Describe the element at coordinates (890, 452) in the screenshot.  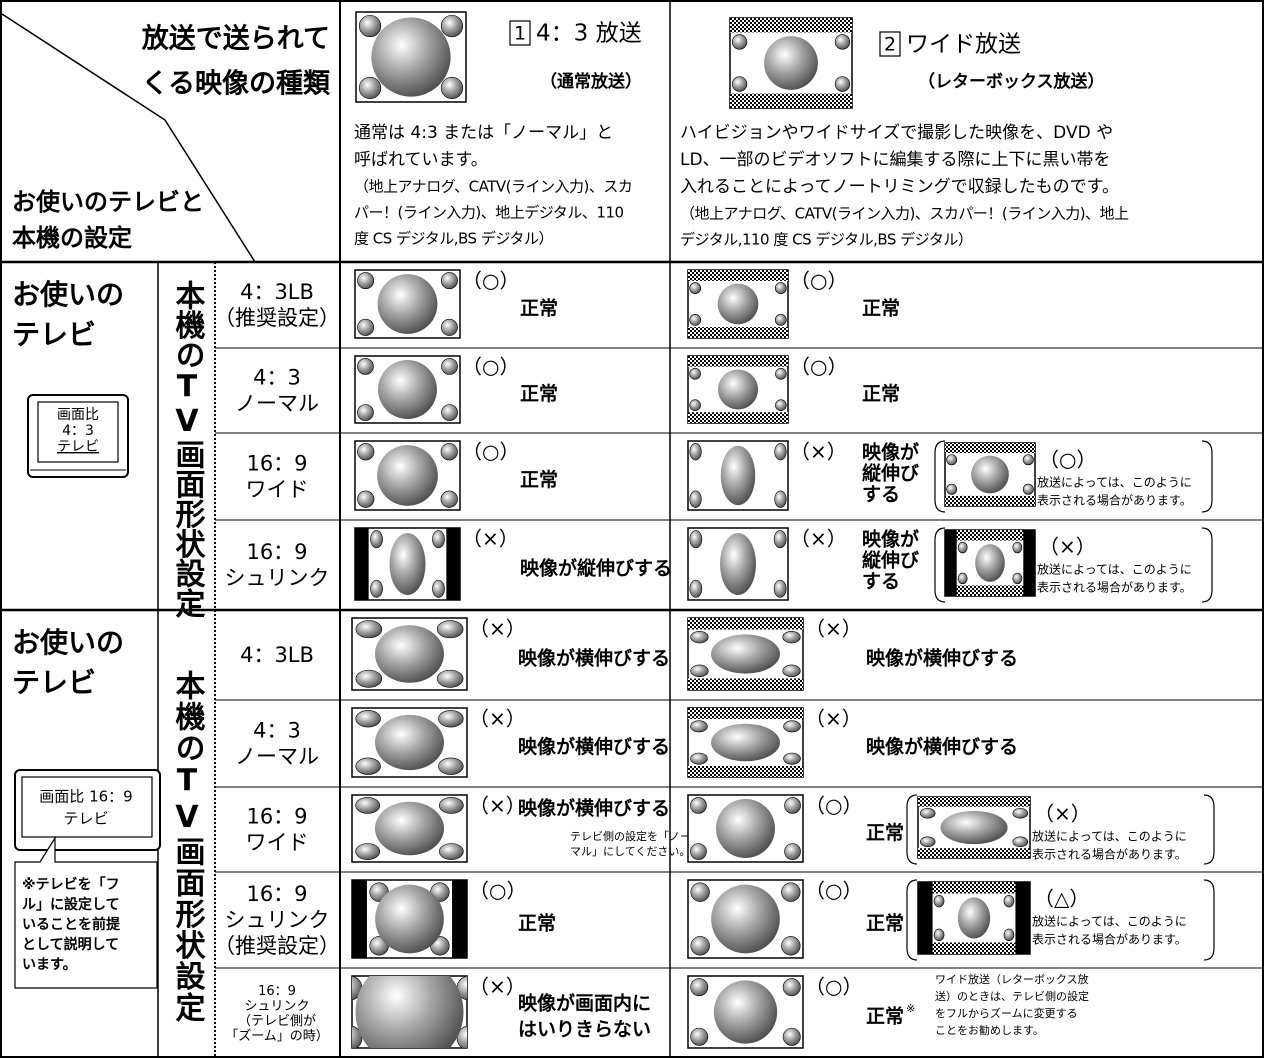
I see `result-text: 映像が` at that location.